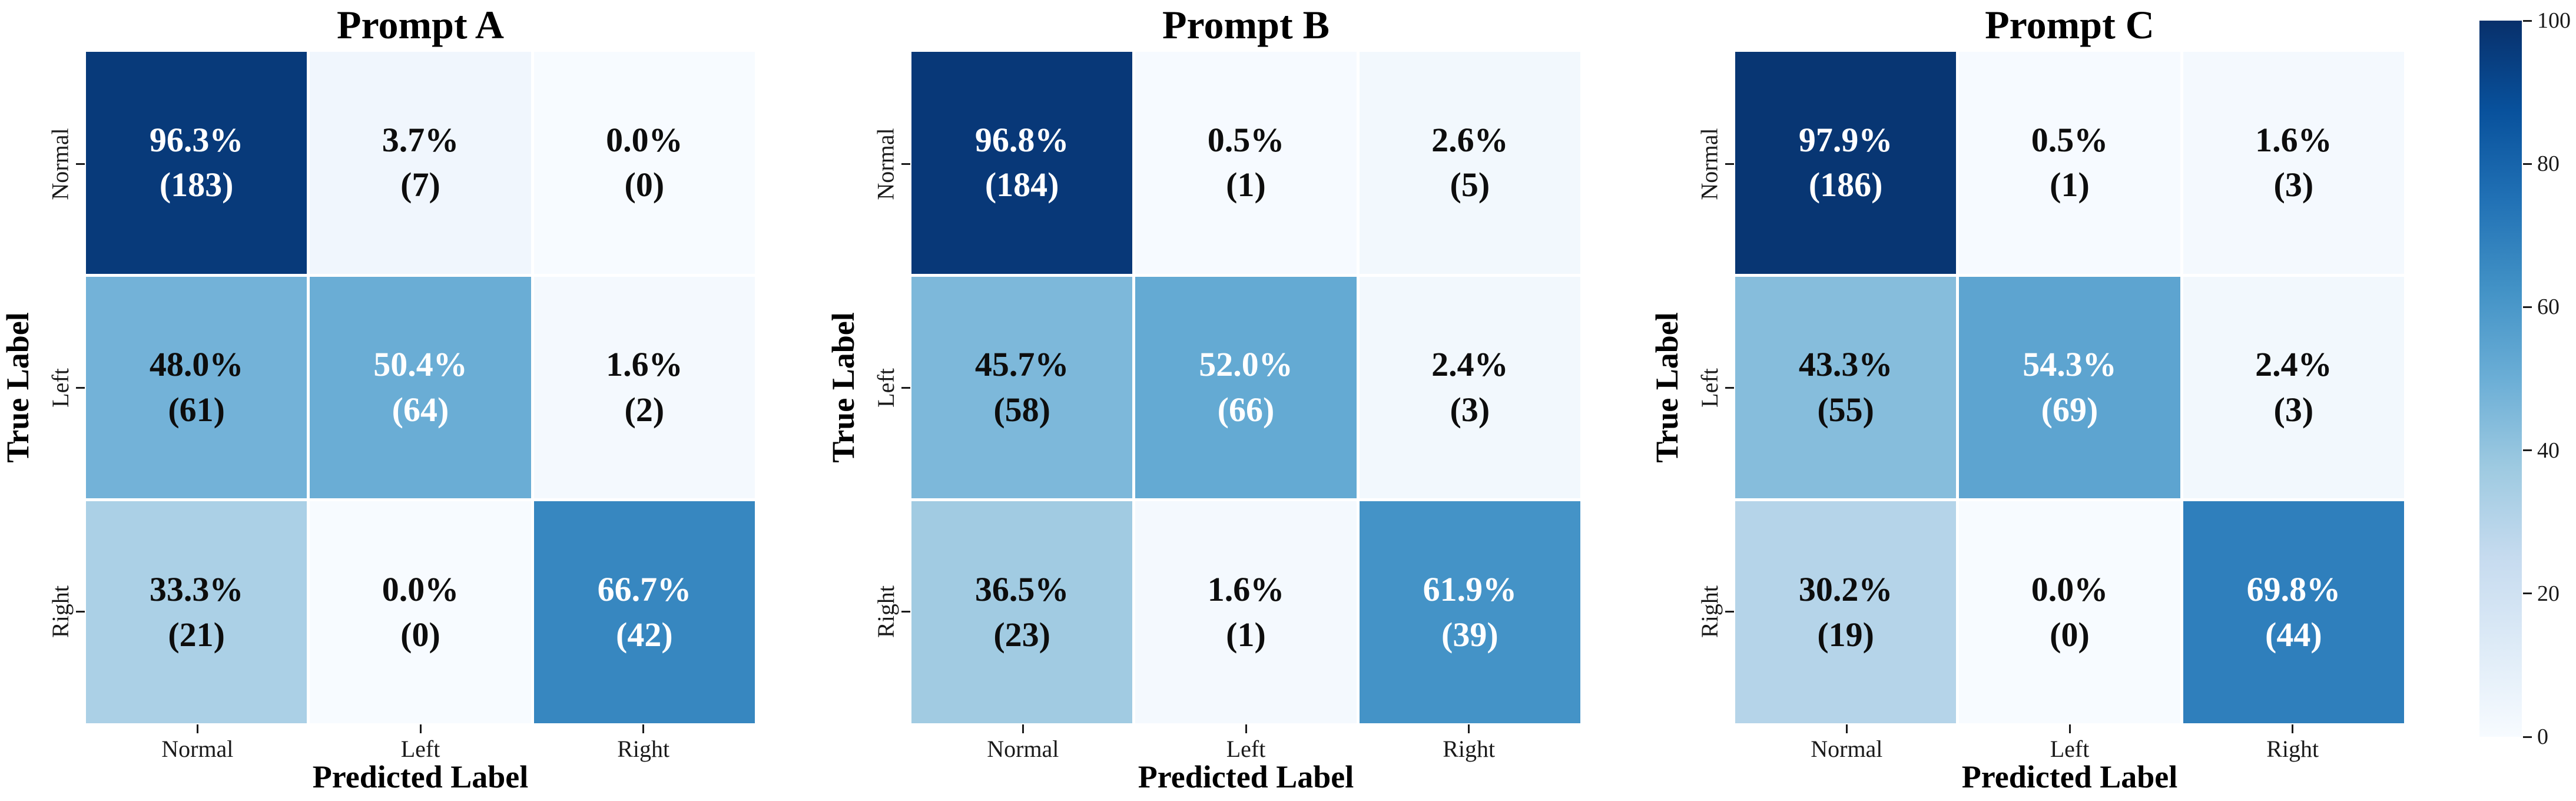  I want to click on cell-percent: 50.4%, so click(421, 364).